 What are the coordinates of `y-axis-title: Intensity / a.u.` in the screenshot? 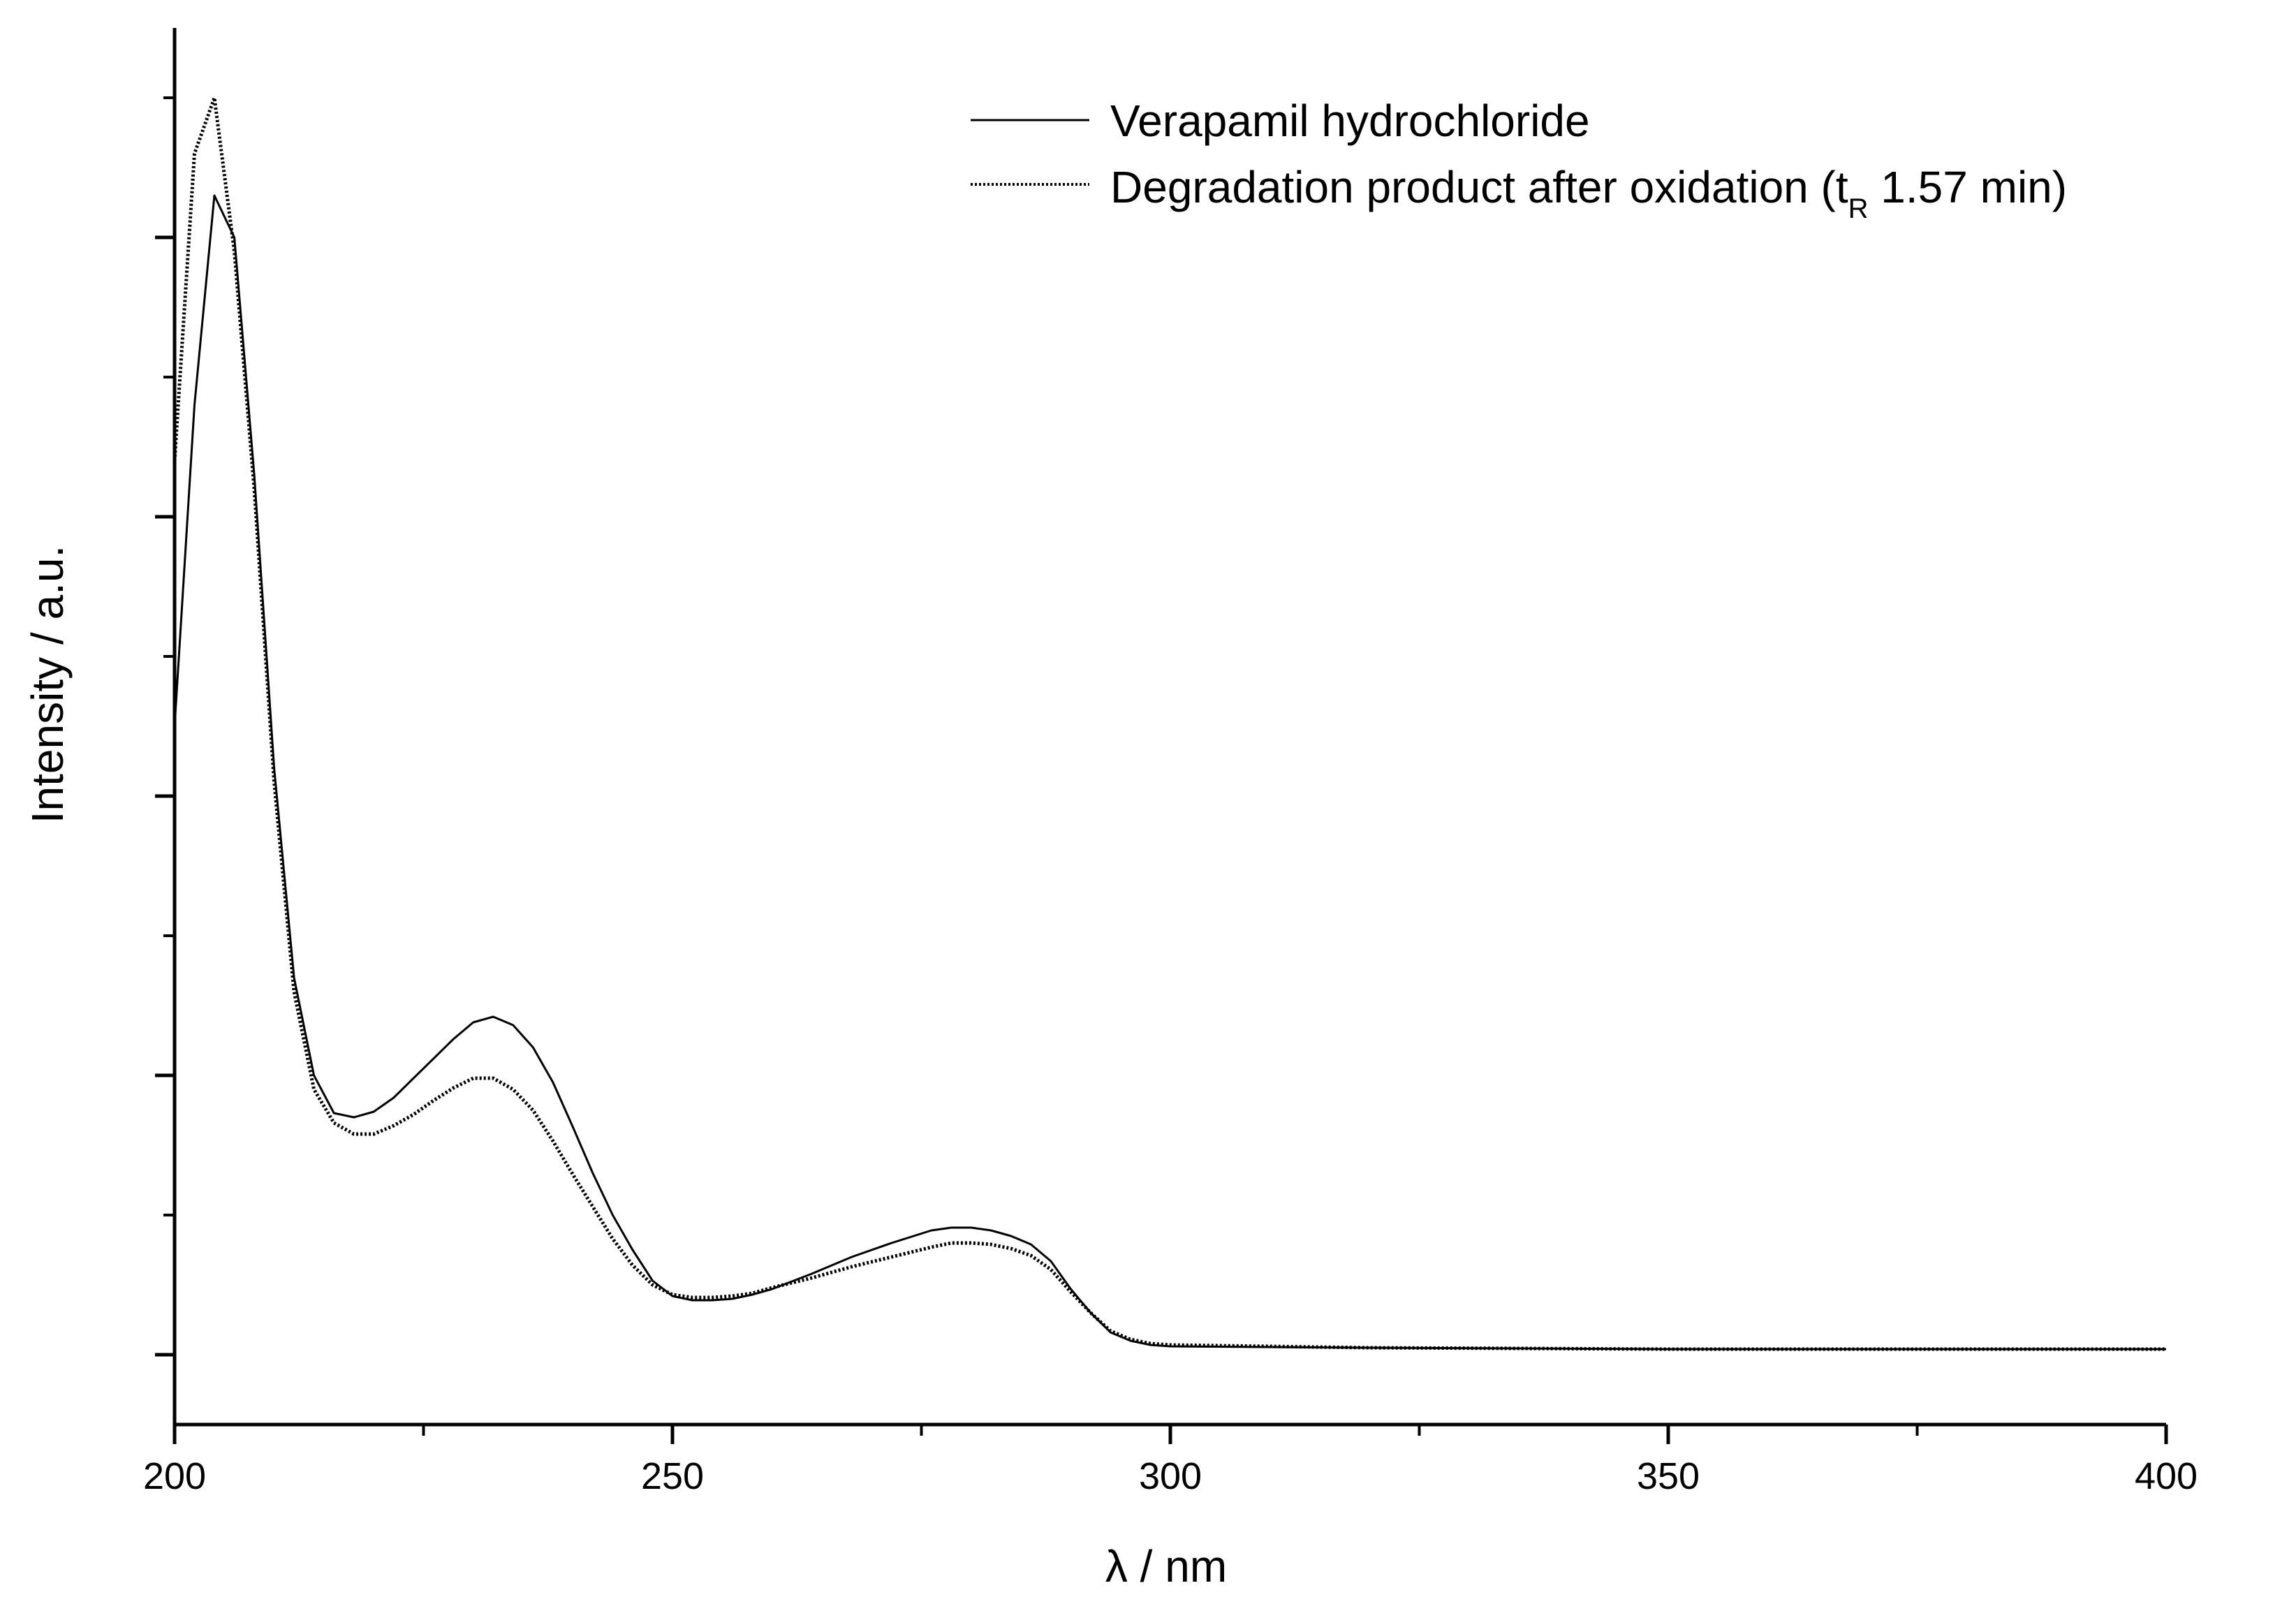 It's located at (47, 684).